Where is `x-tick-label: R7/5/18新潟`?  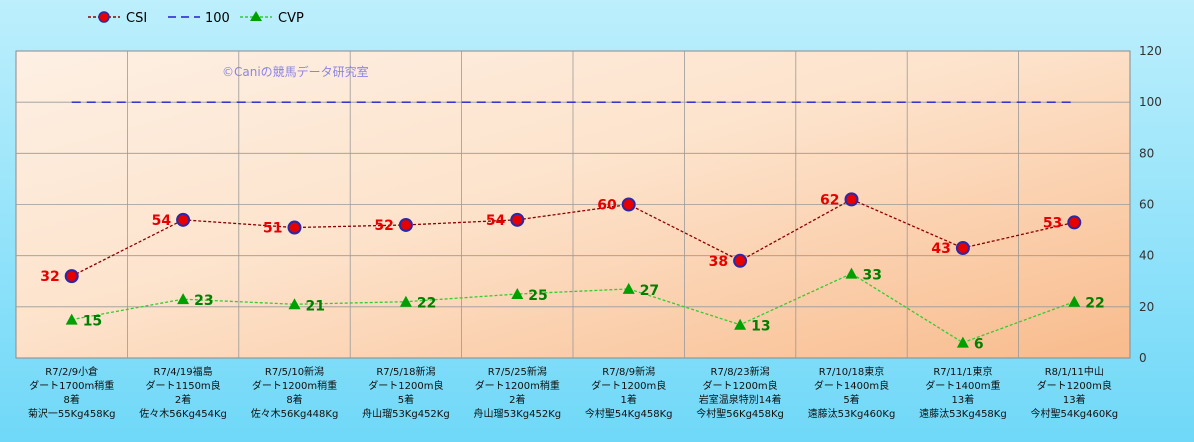 x-tick-label: R7/5/18新潟 is located at coordinates (405, 371).